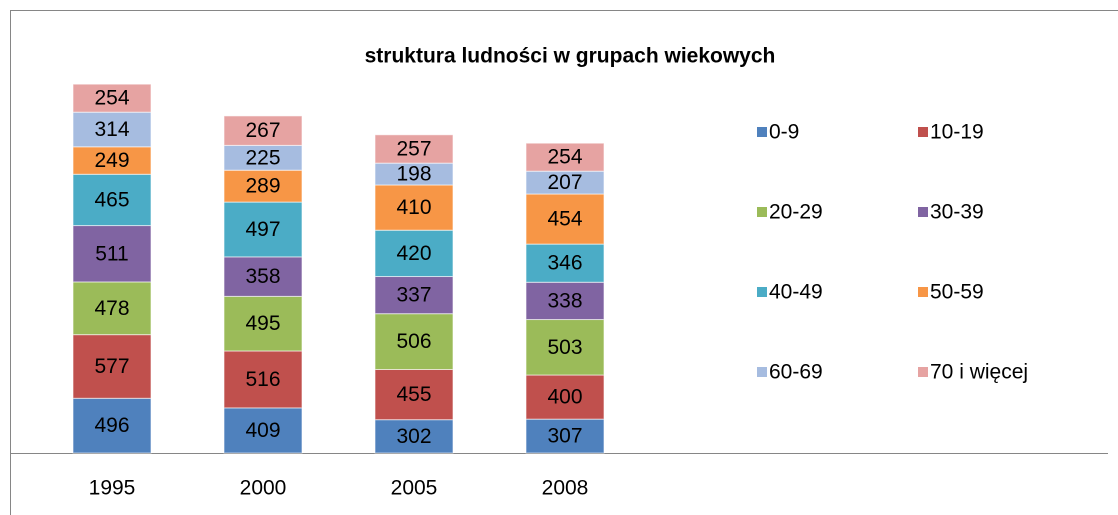  What do you see at coordinates (112, 488) in the screenshot?
I see `x-tick-label: 1995` at bounding box center [112, 488].